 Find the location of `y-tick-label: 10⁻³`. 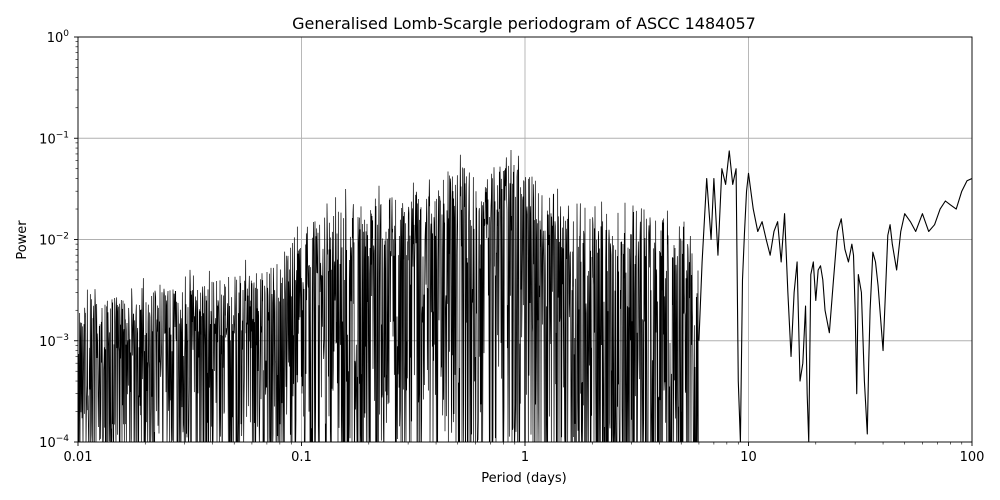

y-tick-label: 10⁻³ is located at coordinates (54, 341).